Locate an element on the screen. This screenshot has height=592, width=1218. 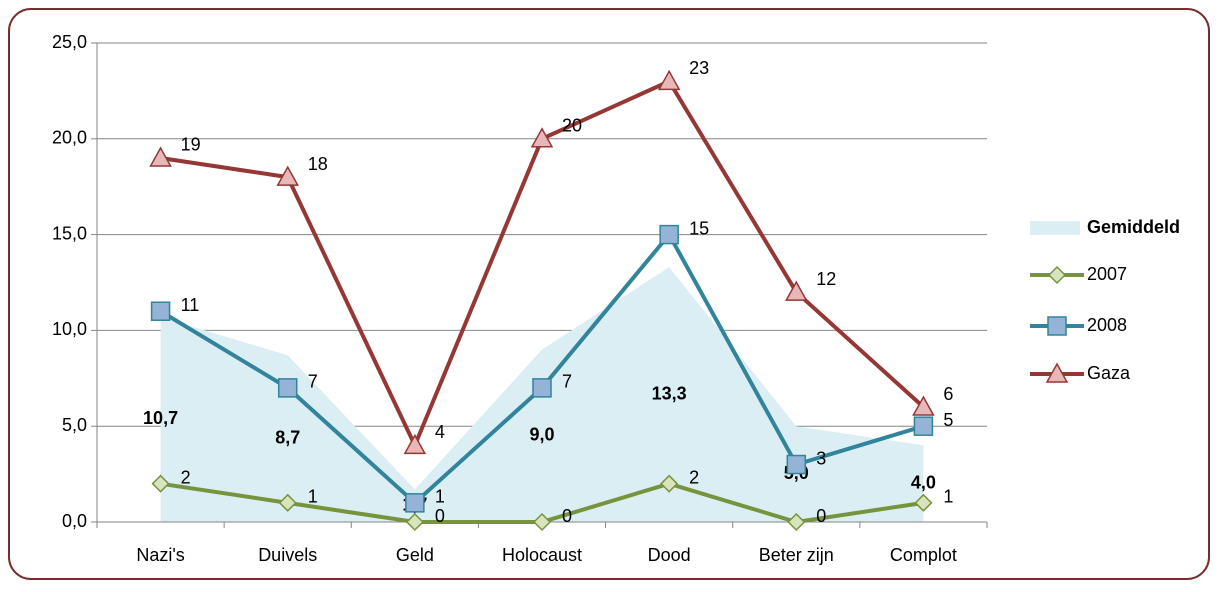
data-label: 10,7 is located at coordinates (160, 418).